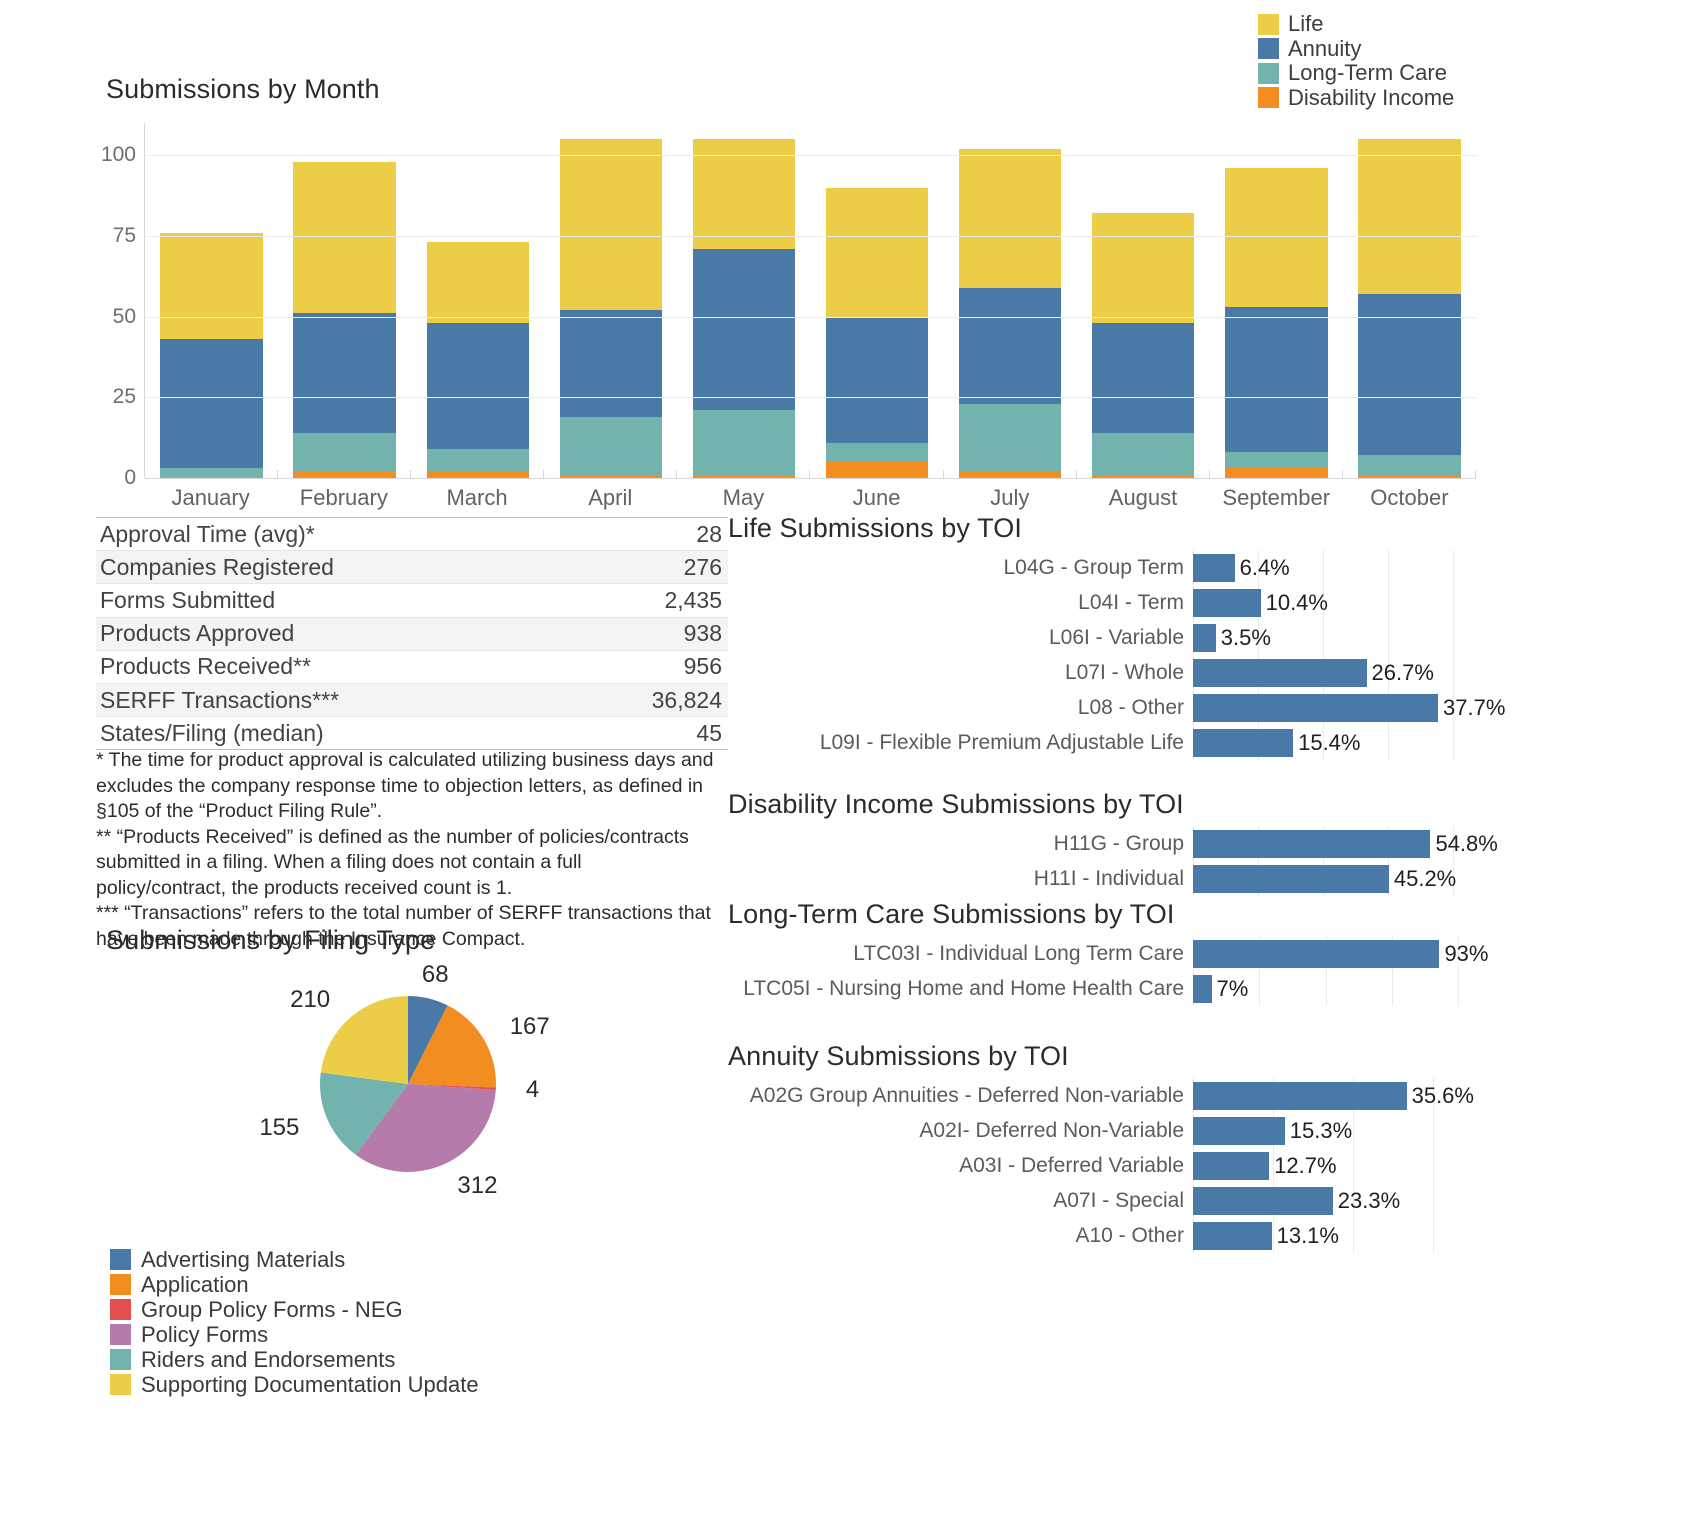 This screenshot has width=1700, height=1536. Describe the element at coordinates (419, 1309) in the screenshot. I see `pie-legend-item: Group Policy Forms - NEG` at that location.